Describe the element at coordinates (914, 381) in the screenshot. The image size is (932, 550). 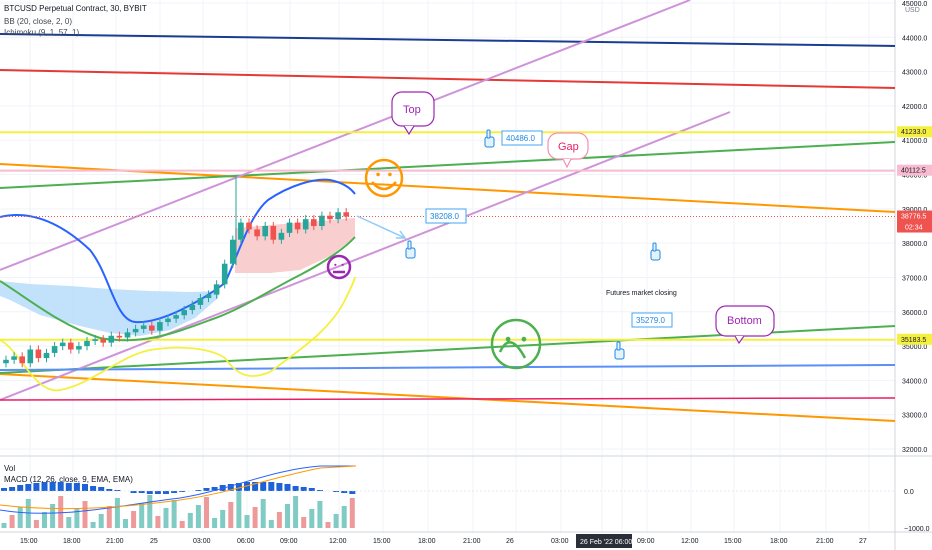
I see `price-tick-label: 34000.0` at that location.